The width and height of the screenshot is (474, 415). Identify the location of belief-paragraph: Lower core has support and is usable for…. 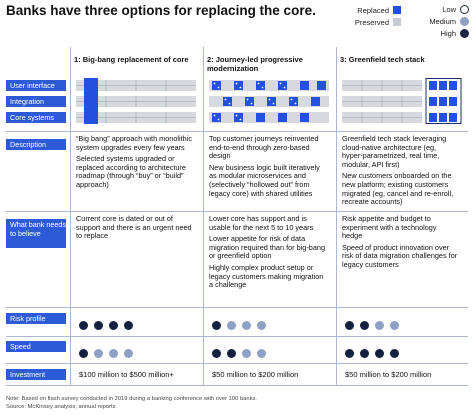
(261, 223).